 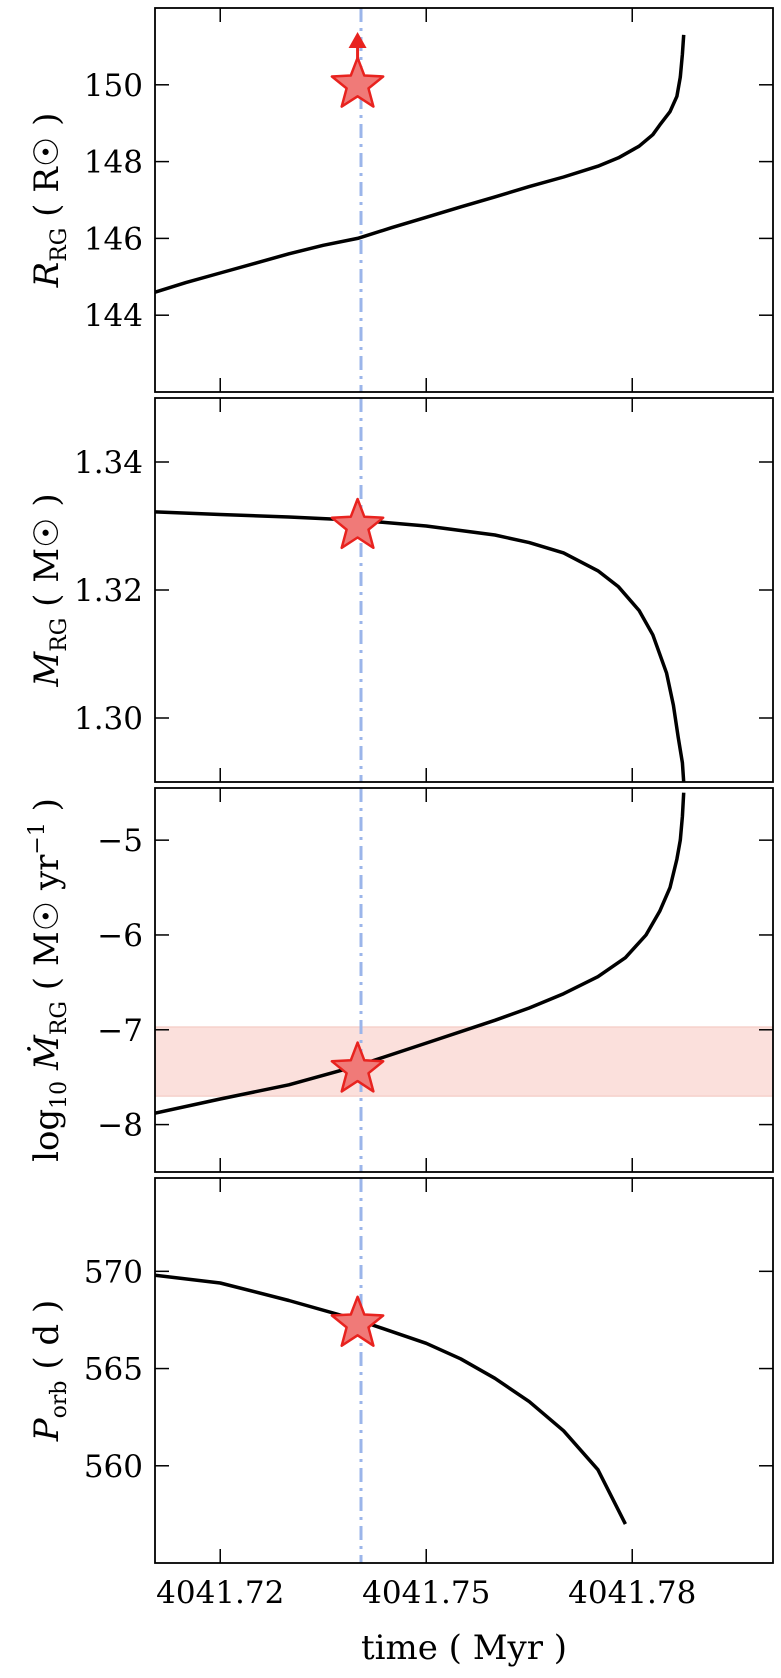 What do you see at coordinates (108, 463) in the screenshot?
I see `ytick-label: 1.34` at bounding box center [108, 463].